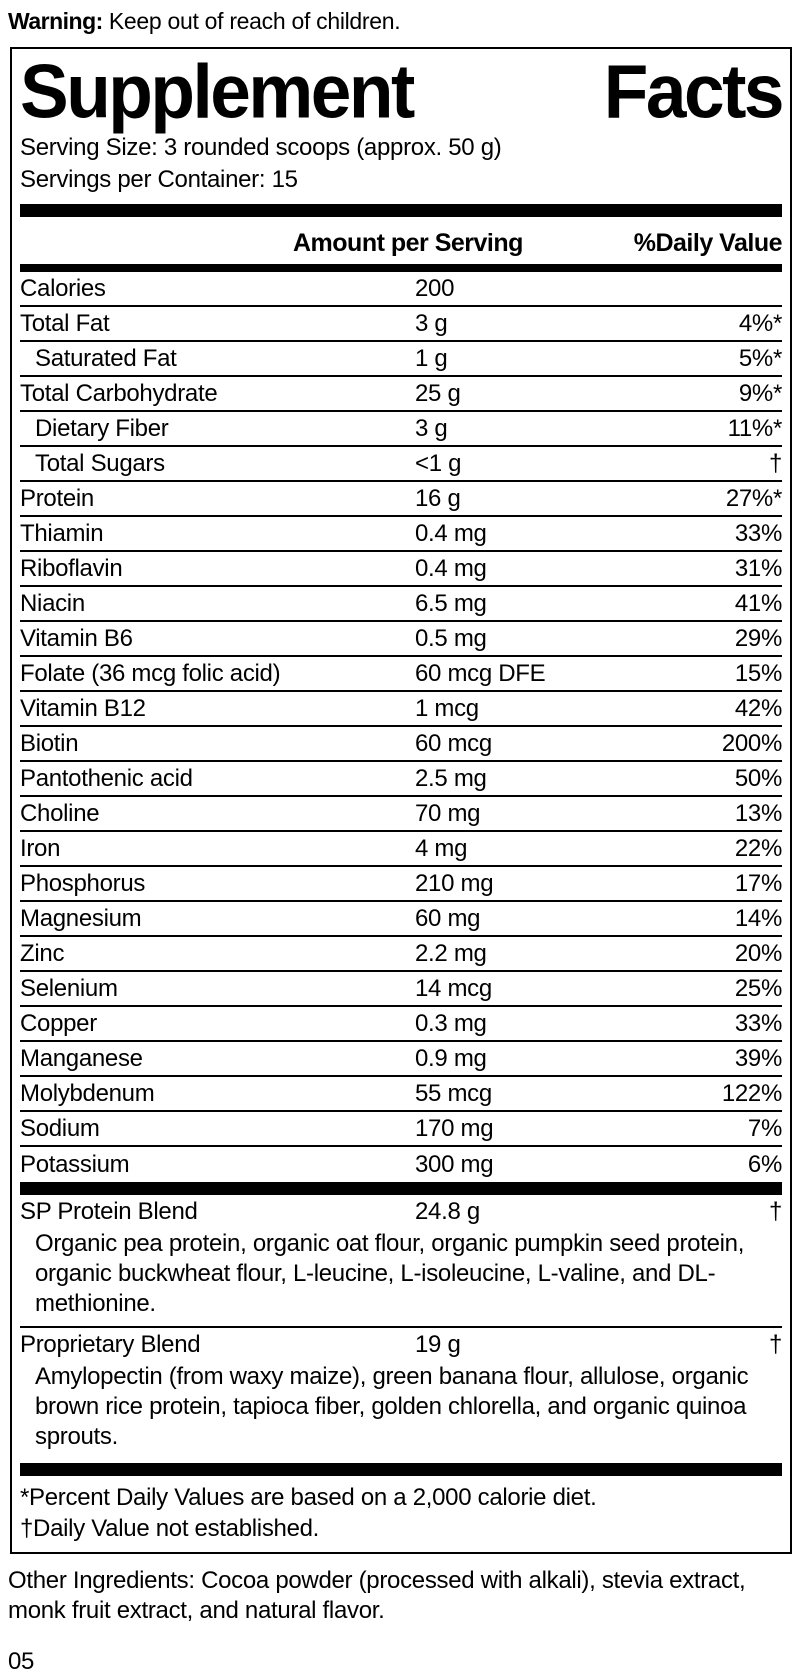  I want to click on nutrient-daily-value: 14%, so click(758, 918).